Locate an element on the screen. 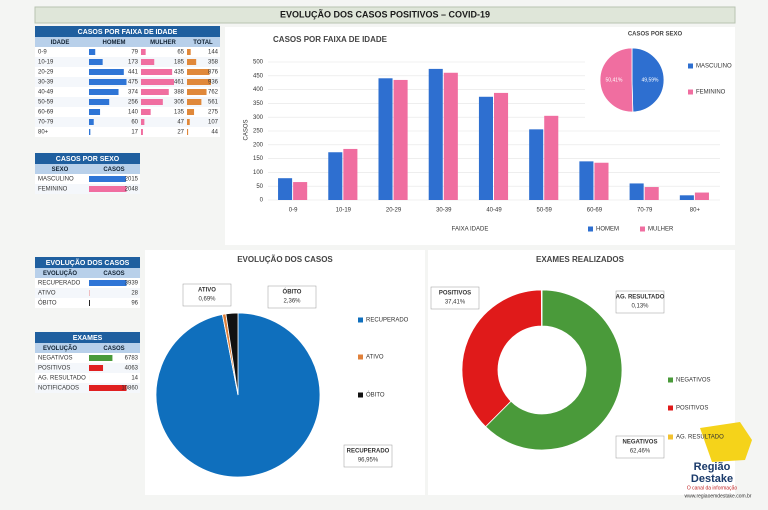  label-name: NEGATIVOS is located at coordinates (640, 443).